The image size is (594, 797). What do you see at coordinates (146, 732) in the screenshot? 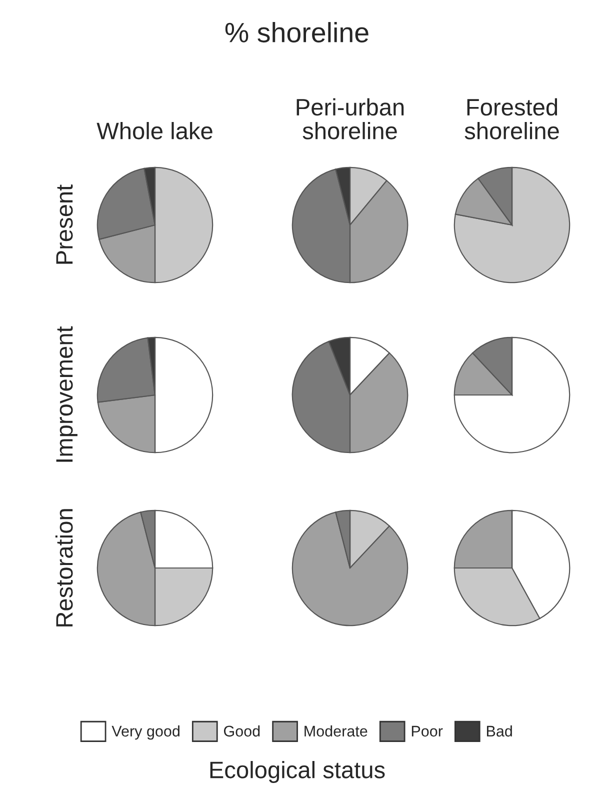
I see `legend-label: Very good` at bounding box center [146, 732].